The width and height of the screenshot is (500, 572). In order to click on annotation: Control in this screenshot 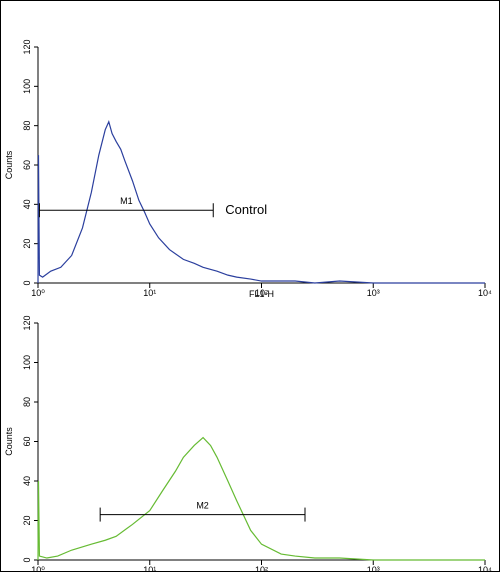, I will do `click(246, 209)`.